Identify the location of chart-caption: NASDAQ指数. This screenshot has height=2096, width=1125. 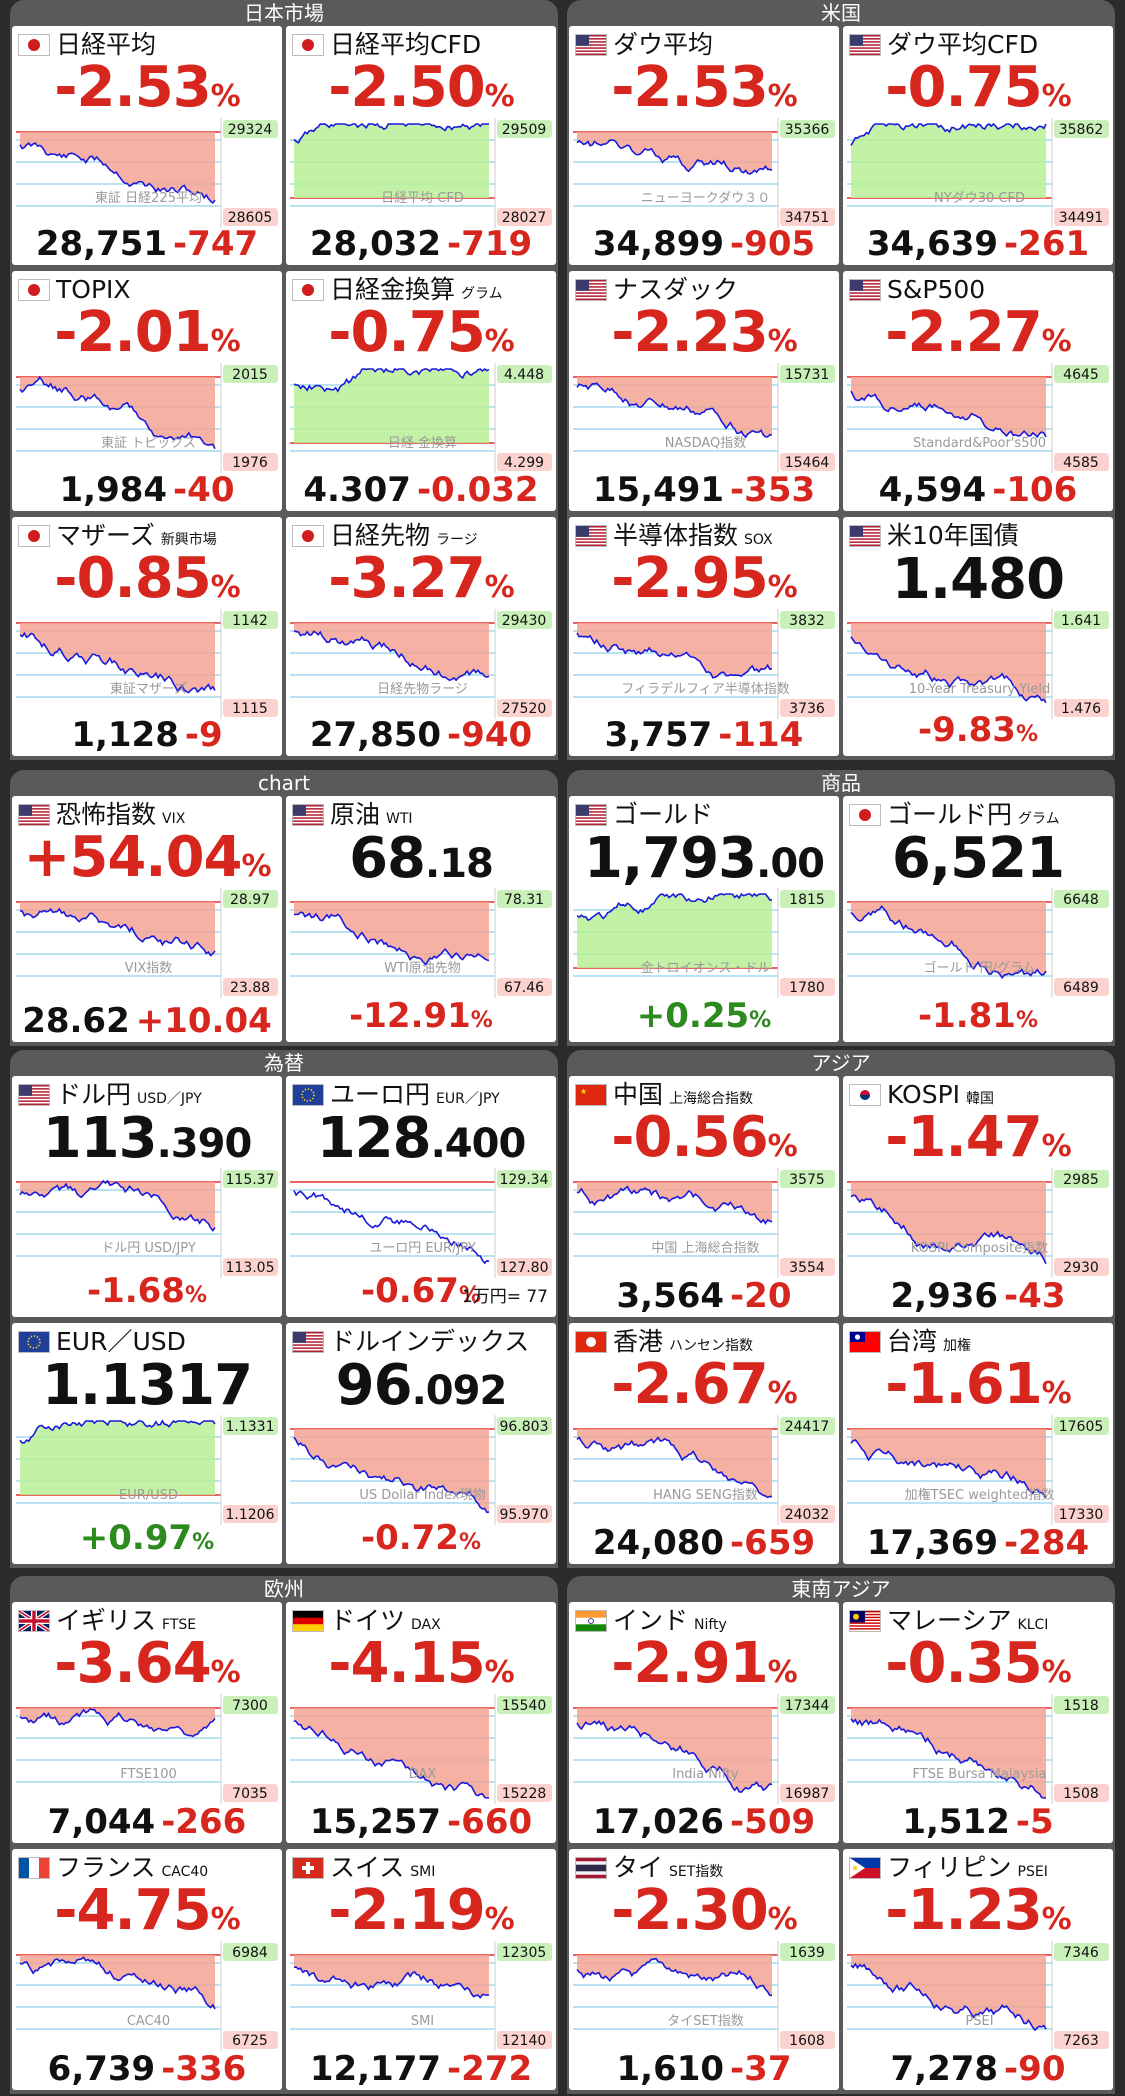
(706, 443).